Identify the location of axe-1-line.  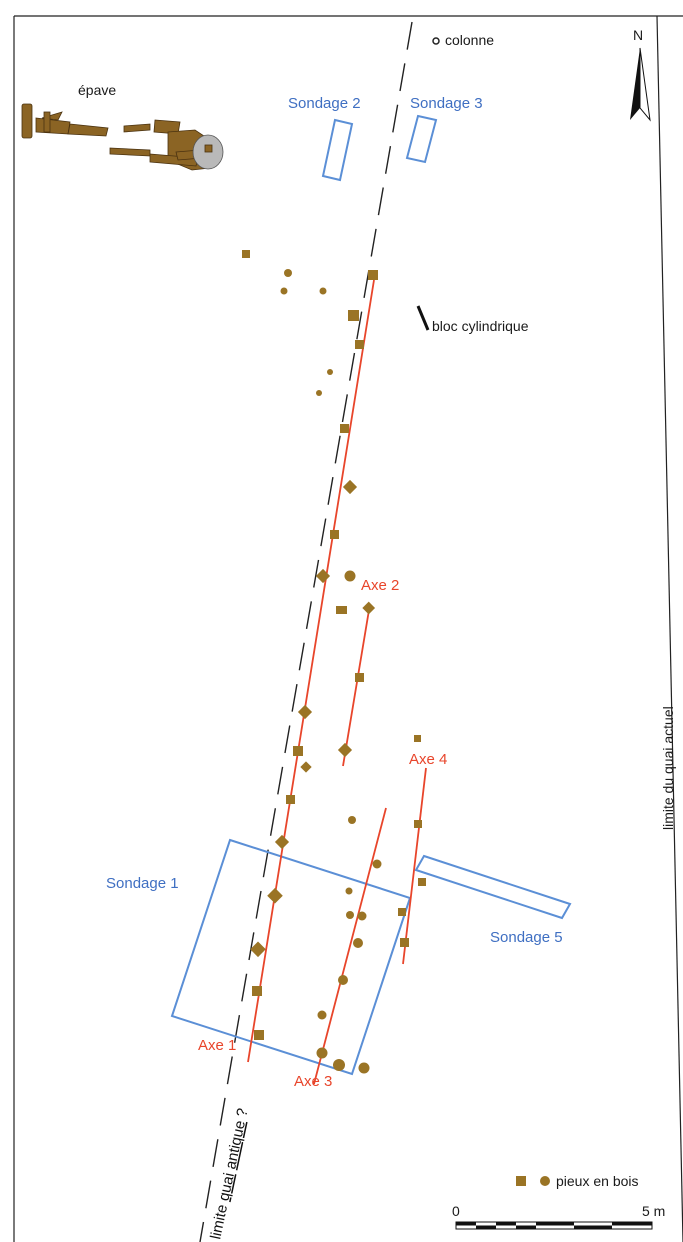
(311, 671).